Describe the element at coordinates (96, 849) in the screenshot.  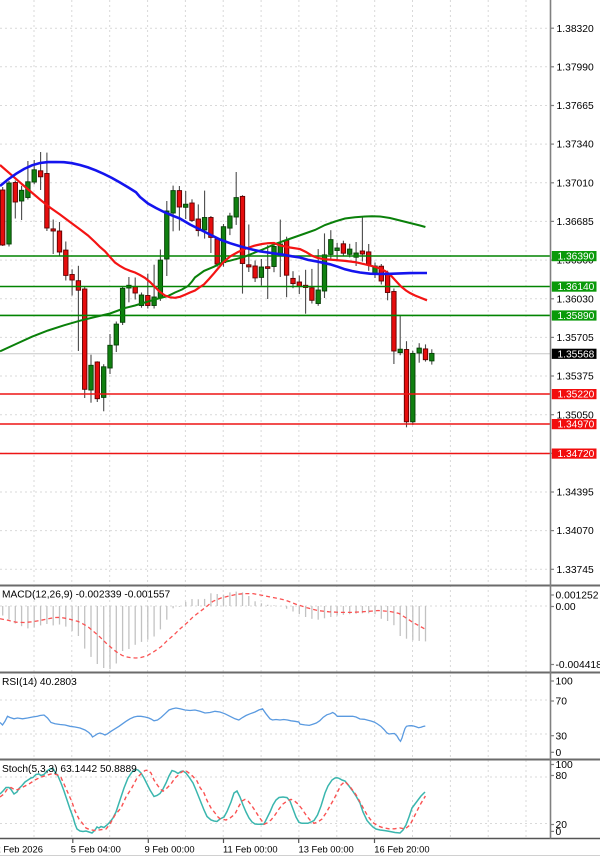
I see `svg-text: 5 Feb 04:00` at that location.